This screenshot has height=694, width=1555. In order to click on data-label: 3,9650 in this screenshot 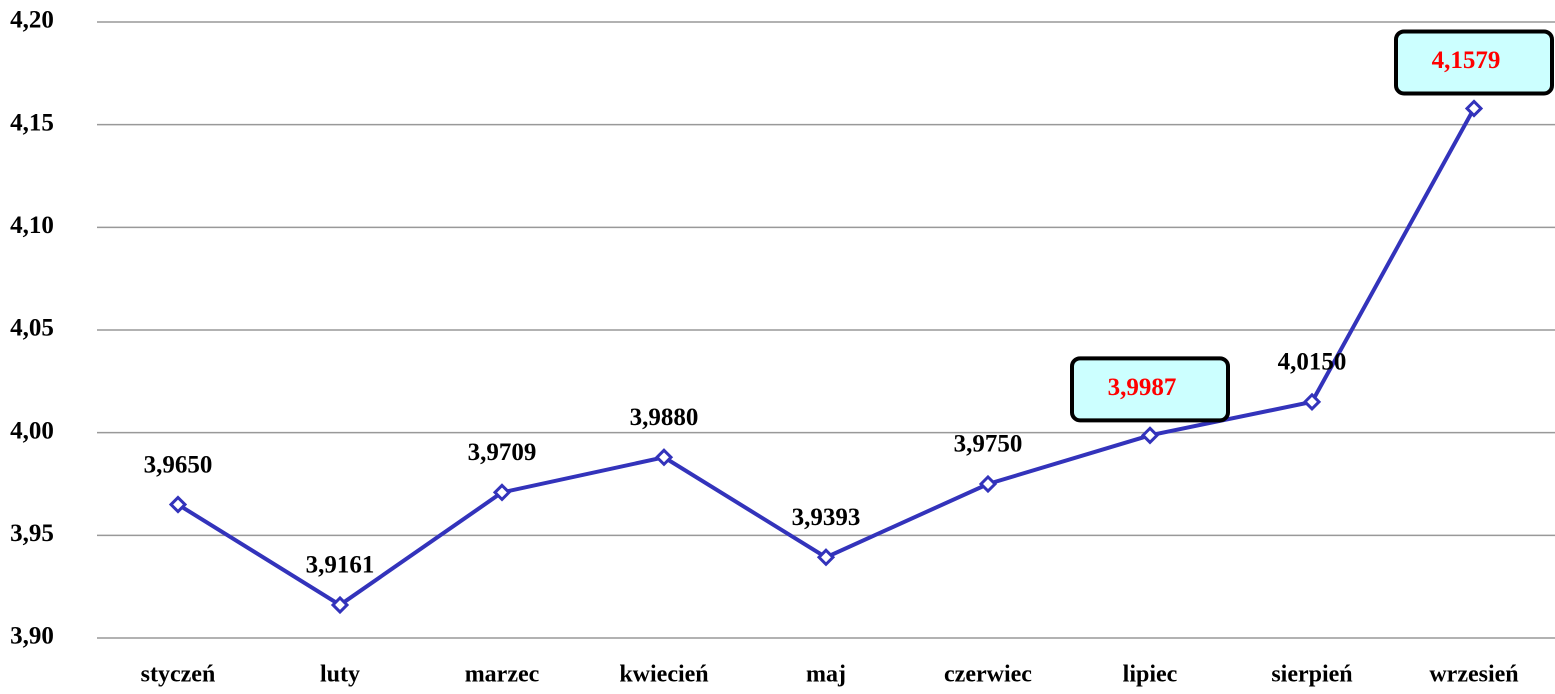, I will do `click(178, 464)`.